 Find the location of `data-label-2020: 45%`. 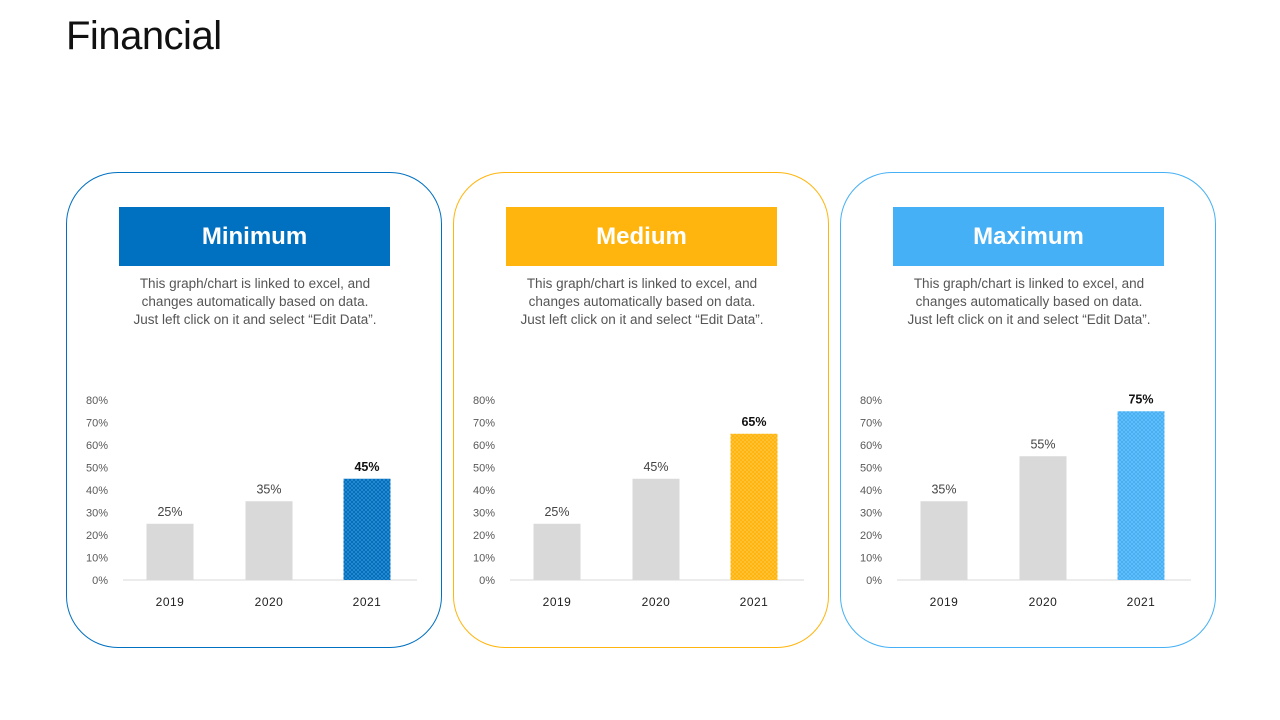

data-label-2020: 45% is located at coordinates (655, 467).